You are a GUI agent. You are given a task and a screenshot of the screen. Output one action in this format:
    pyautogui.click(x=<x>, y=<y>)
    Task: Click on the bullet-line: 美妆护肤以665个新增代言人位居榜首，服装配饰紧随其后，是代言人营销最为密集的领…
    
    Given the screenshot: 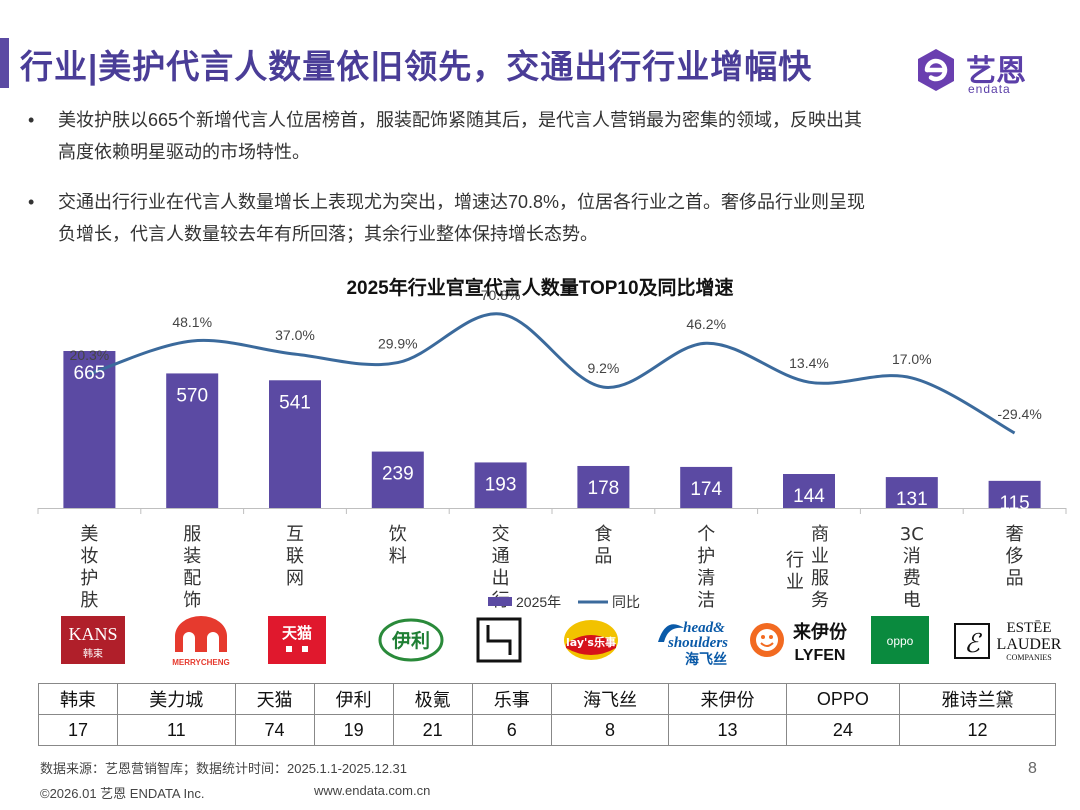 What is the action you would take?
    pyautogui.click(x=460, y=120)
    